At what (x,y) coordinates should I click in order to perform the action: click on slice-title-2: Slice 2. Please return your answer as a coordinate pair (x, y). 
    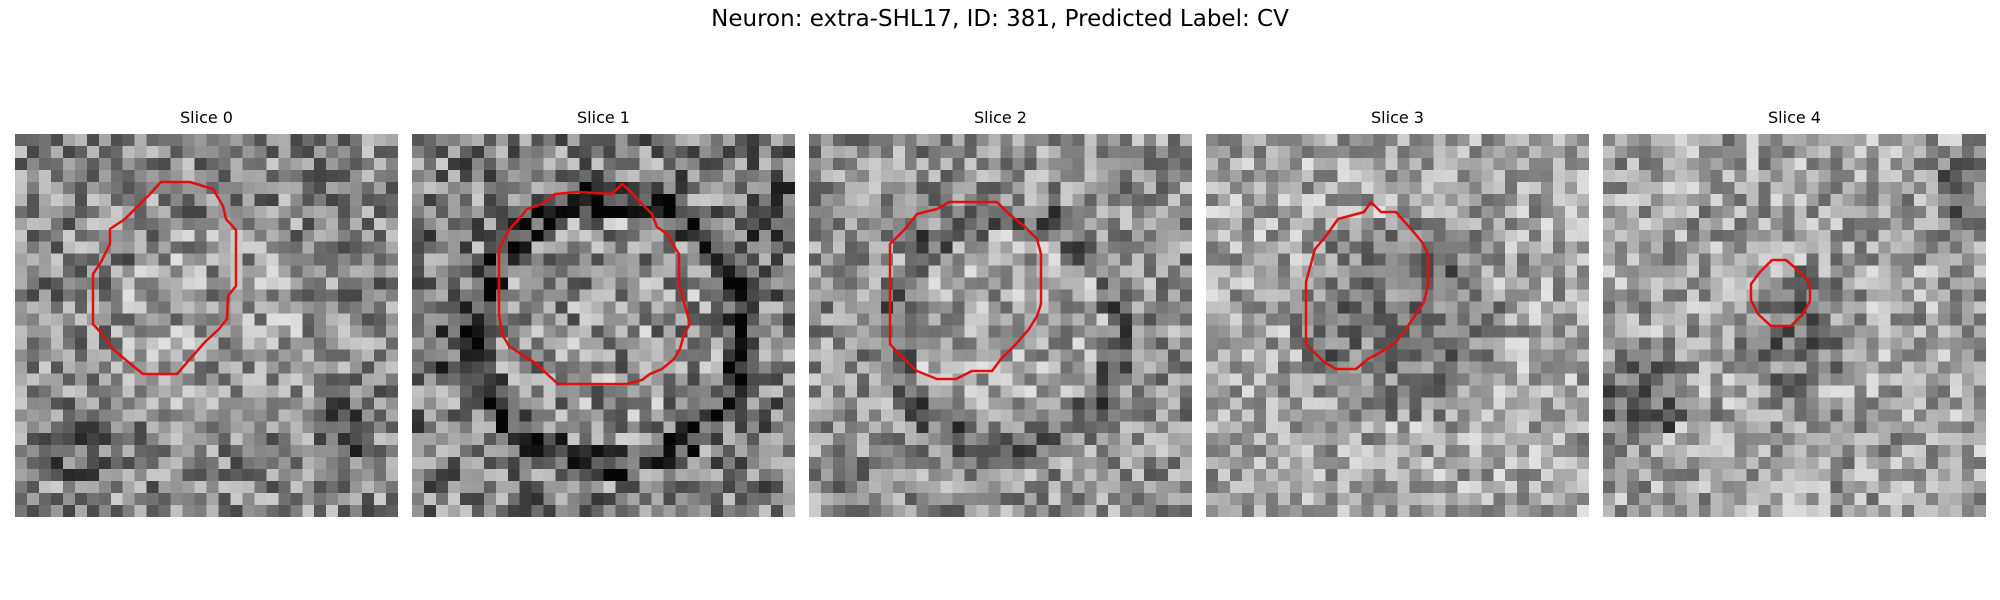
    Looking at the image, I should click on (1000, 117).